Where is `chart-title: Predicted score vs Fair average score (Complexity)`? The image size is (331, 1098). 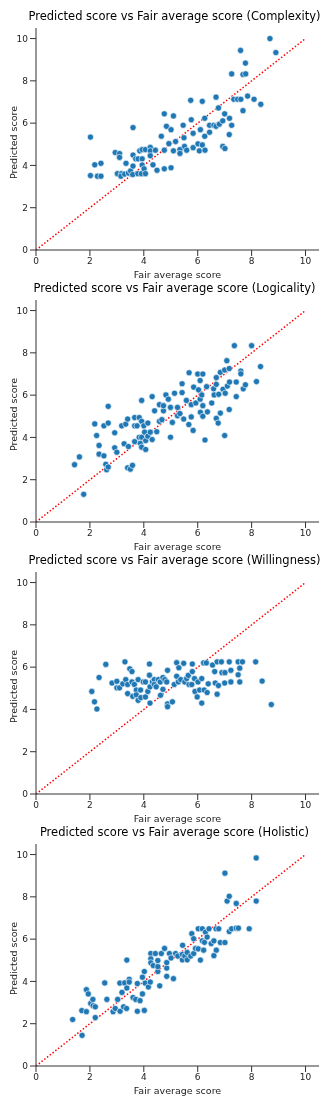 chart-title: Predicted score vs Fair average score (Complexity) is located at coordinates (174, 16).